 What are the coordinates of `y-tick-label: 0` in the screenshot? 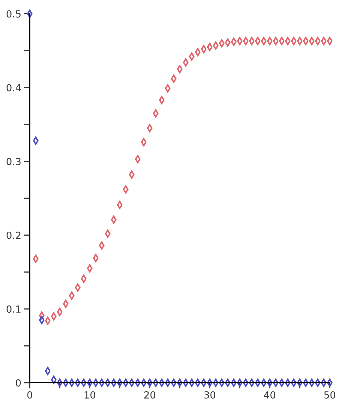 It's located at (19, 383).